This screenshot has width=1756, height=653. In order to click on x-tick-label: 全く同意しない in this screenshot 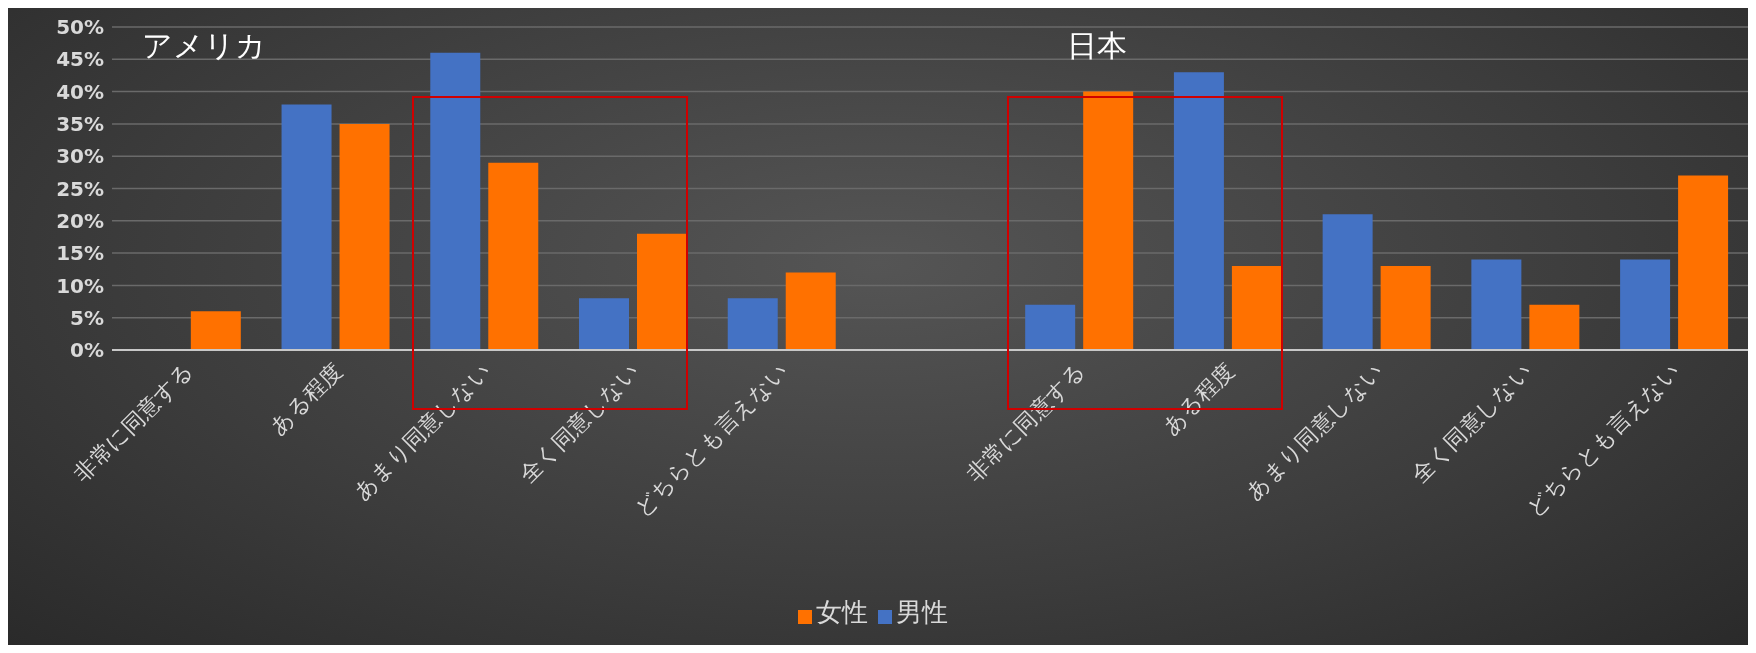, I will do `click(1472, 422)`.